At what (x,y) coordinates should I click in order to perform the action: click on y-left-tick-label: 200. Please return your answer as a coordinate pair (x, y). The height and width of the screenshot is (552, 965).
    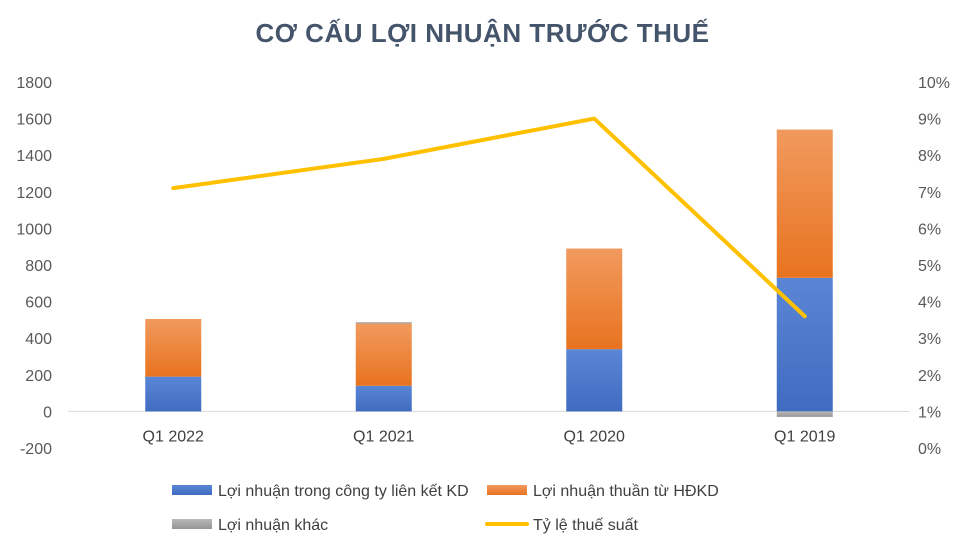
    Looking at the image, I should click on (38, 376).